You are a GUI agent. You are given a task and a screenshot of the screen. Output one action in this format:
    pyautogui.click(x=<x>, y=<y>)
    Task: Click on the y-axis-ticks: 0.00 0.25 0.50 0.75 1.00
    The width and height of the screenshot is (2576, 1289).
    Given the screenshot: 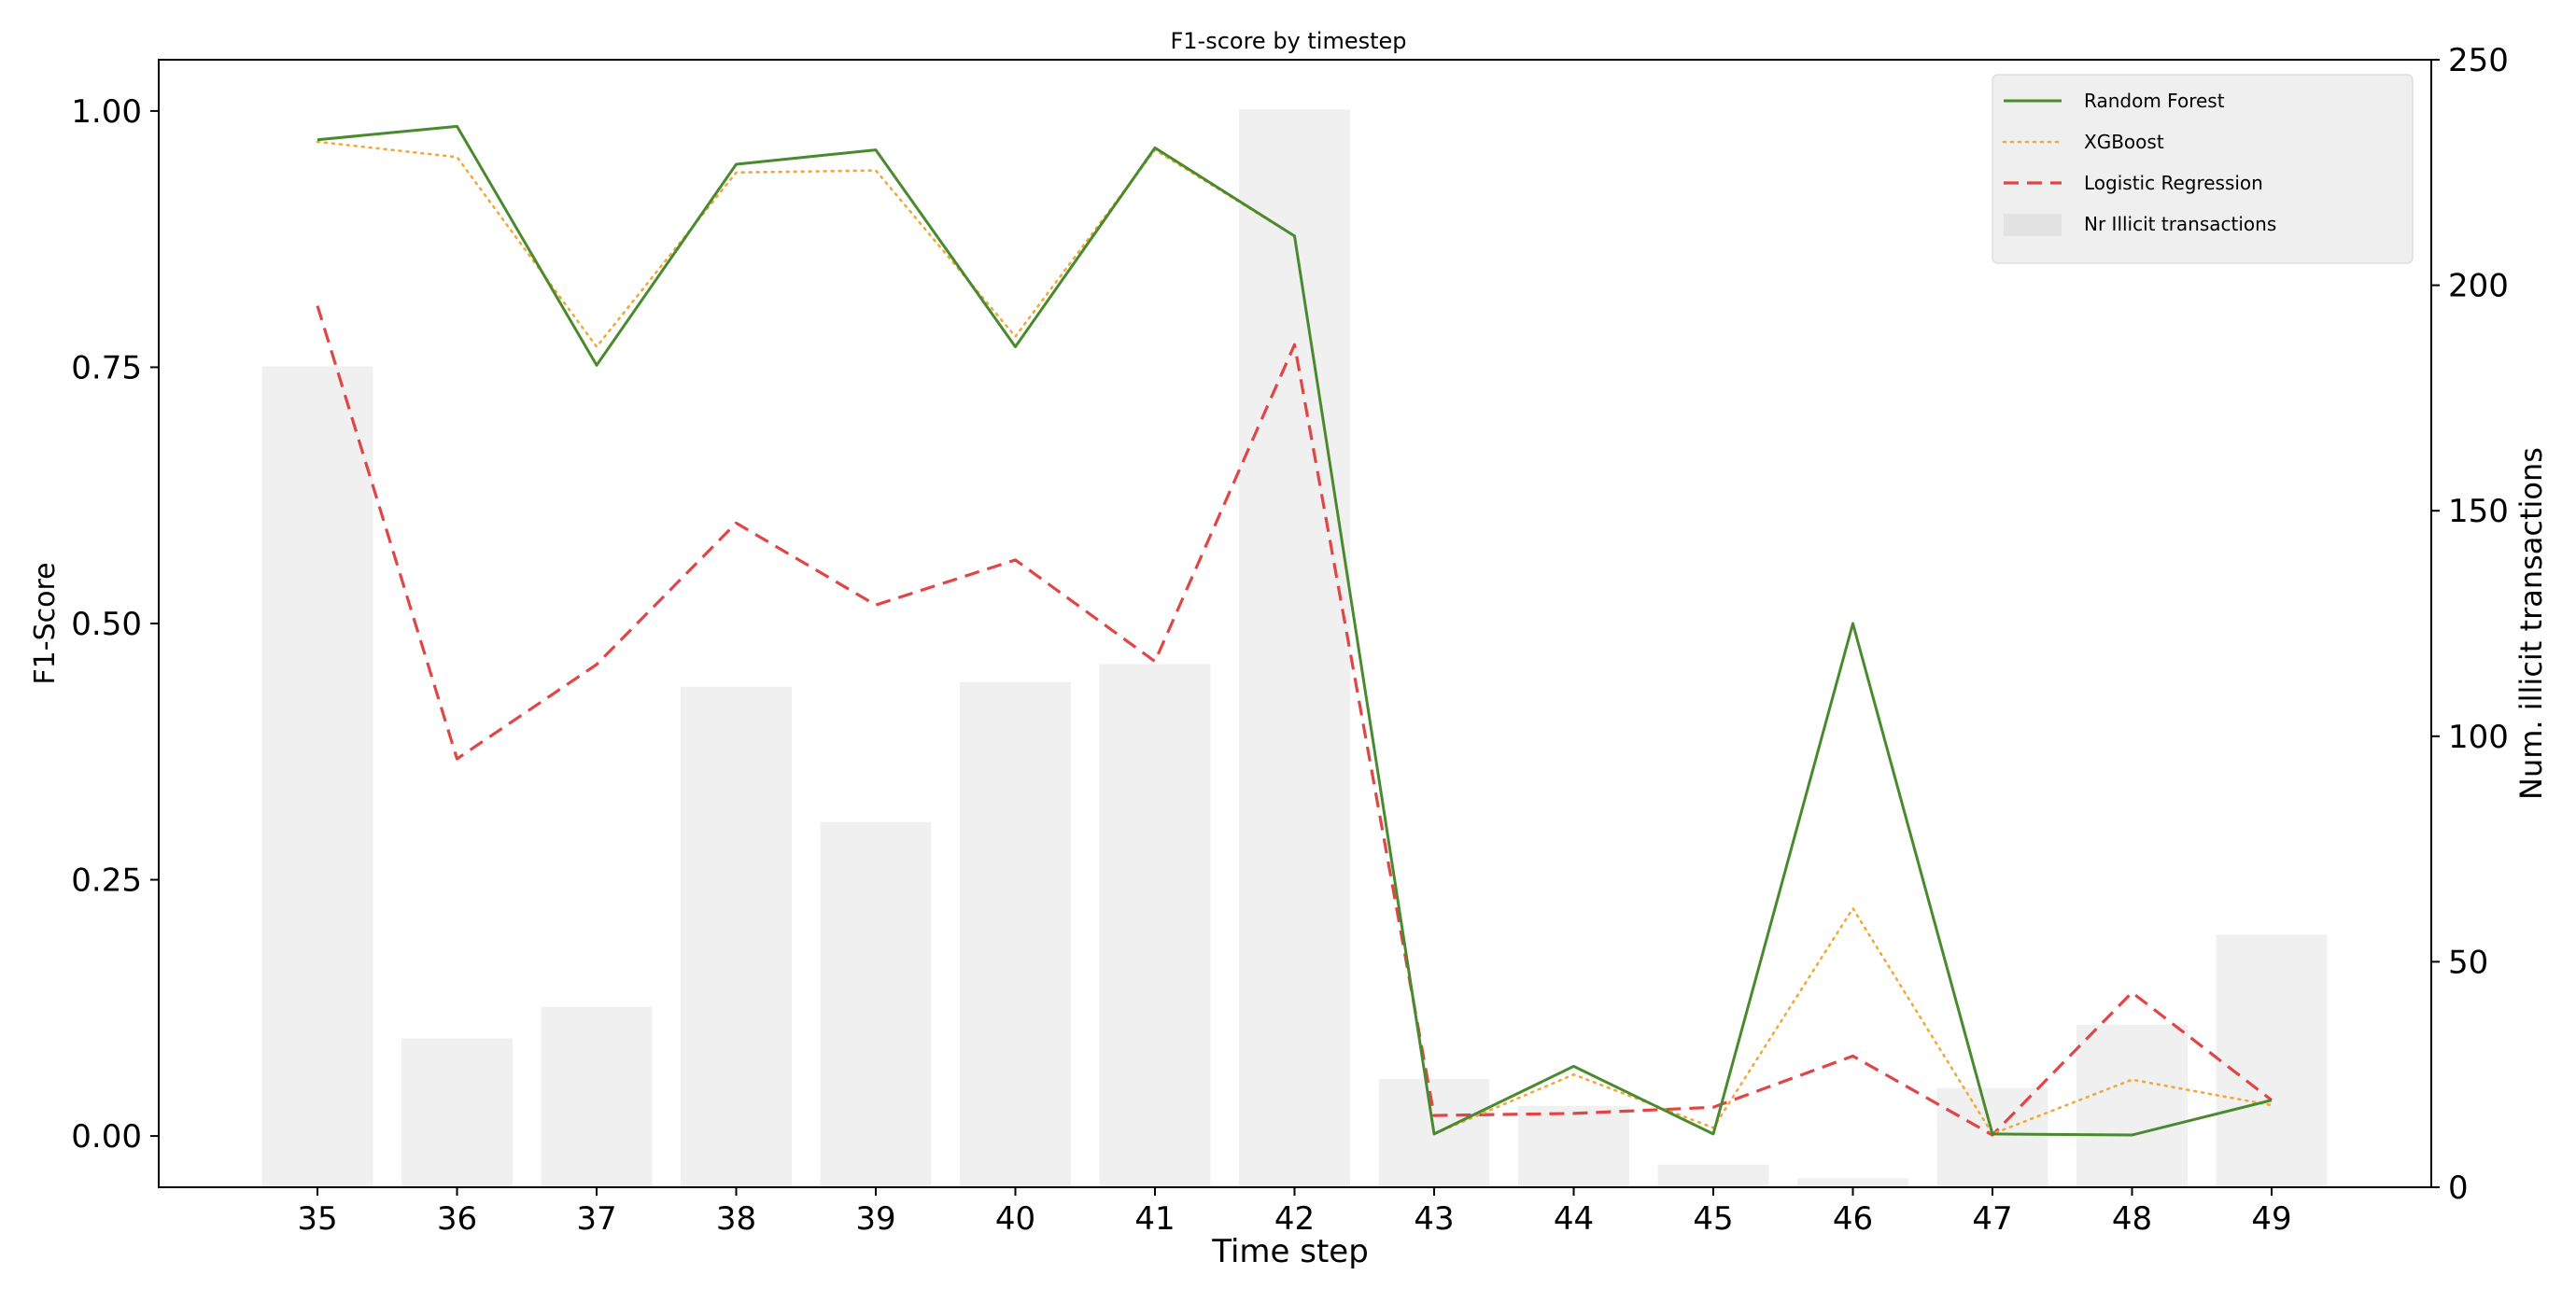 What is the action you would take?
    pyautogui.click(x=115, y=624)
    